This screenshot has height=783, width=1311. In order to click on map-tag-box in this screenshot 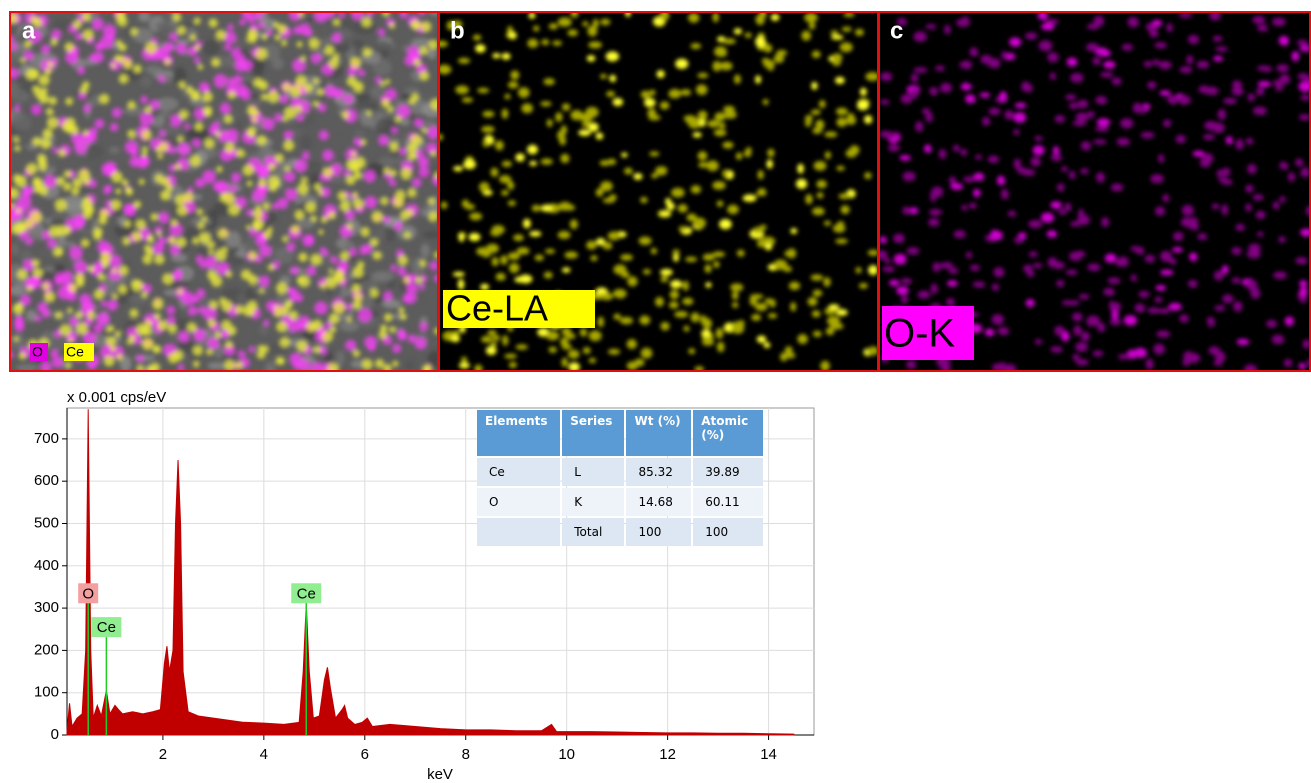, I will do `click(928, 333)`.